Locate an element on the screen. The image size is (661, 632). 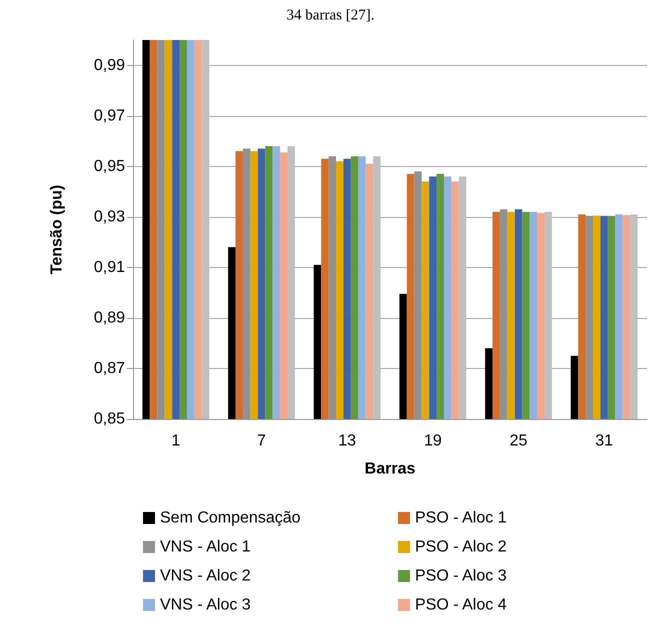
legend-label: PSO - Aloc 2 is located at coordinates (461, 547).